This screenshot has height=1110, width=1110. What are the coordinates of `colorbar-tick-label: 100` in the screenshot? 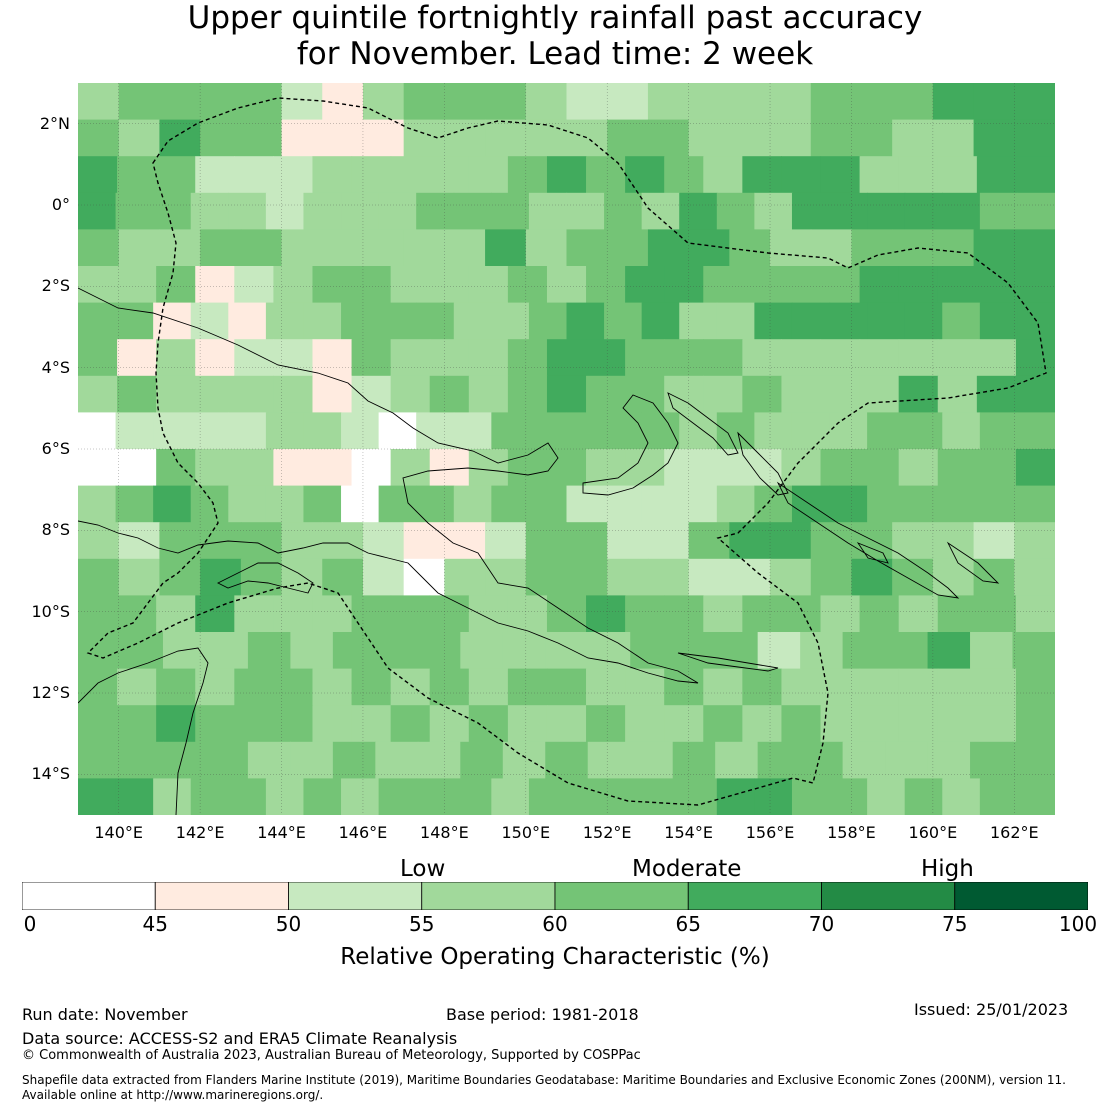 It's located at (1078, 924).